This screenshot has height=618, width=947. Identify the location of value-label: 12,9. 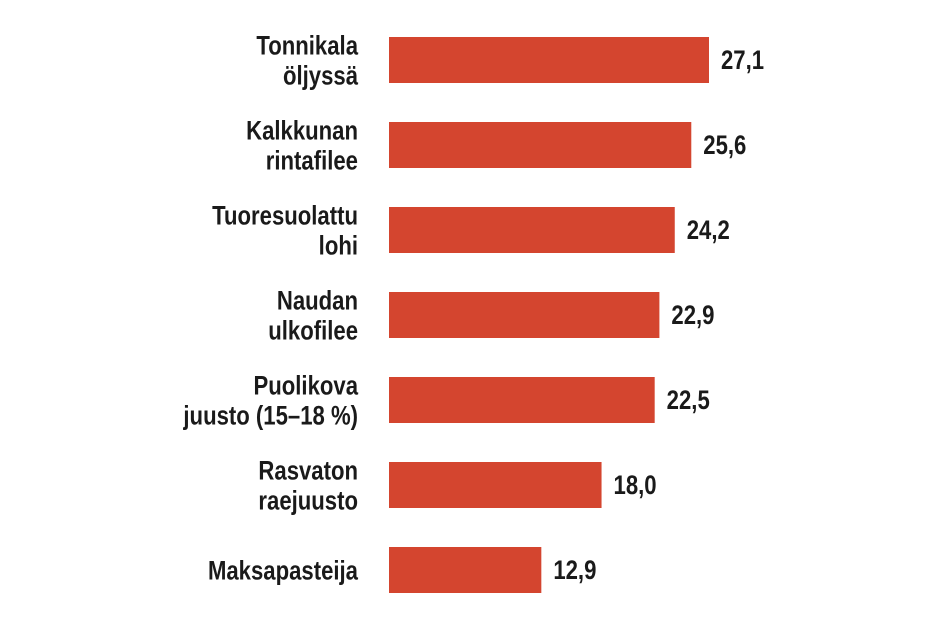
(574, 571).